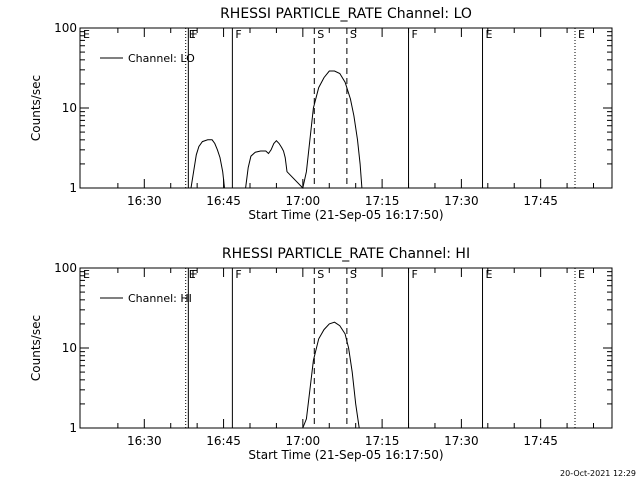  What do you see at coordinates (598, 473) in the screenshot?
I see `render-timestamp: 20-Oct-2021 12:29` at bounding box center [598, 473].